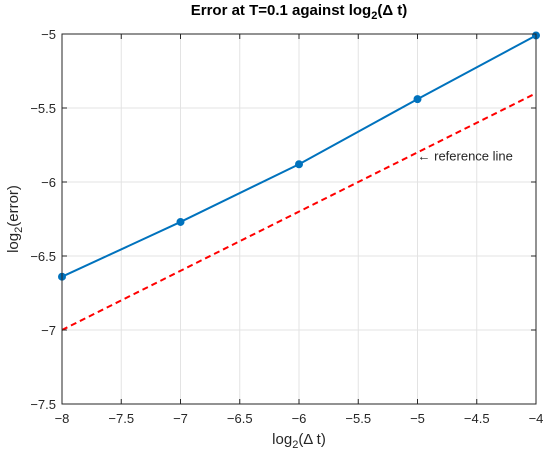 The height and width of the screenshot is (458, 550). I want to click on y-tick-label: −5.5, so click(43, 108).